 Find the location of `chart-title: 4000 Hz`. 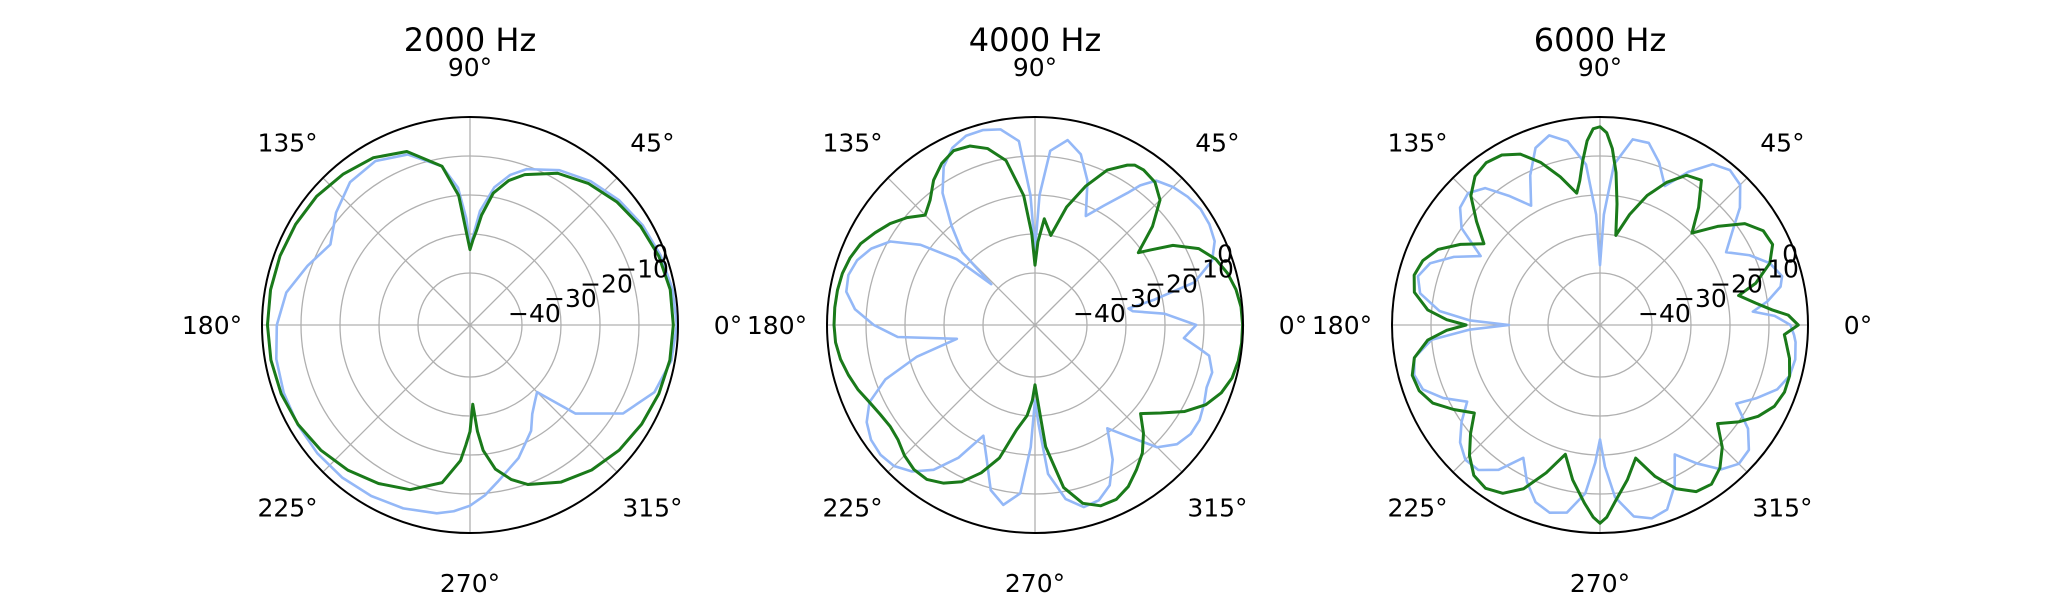

chart-title: 4000 Hz is located at coordinates (1035, 40).